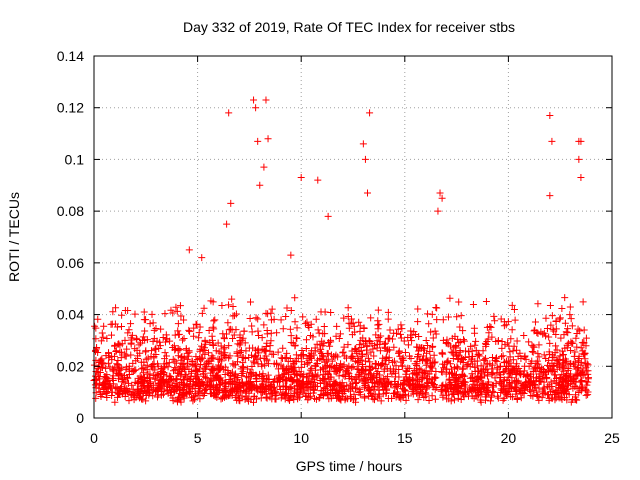 The width and height of the screenshot is (640, 480). I want to click on y-tick-label: 0.14, so click(70, 56).